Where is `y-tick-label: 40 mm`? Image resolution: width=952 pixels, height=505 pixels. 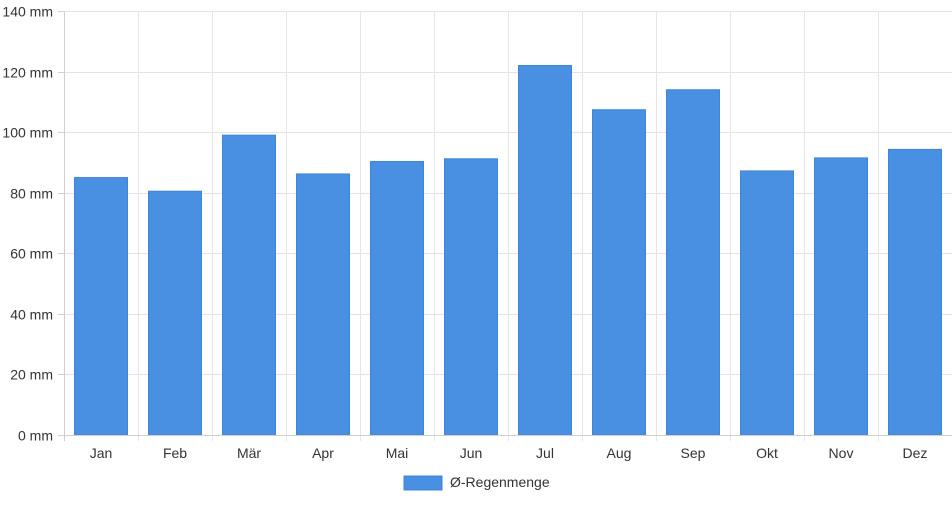
y-tick-label: 40 mm is located at coordinates (31, 315).